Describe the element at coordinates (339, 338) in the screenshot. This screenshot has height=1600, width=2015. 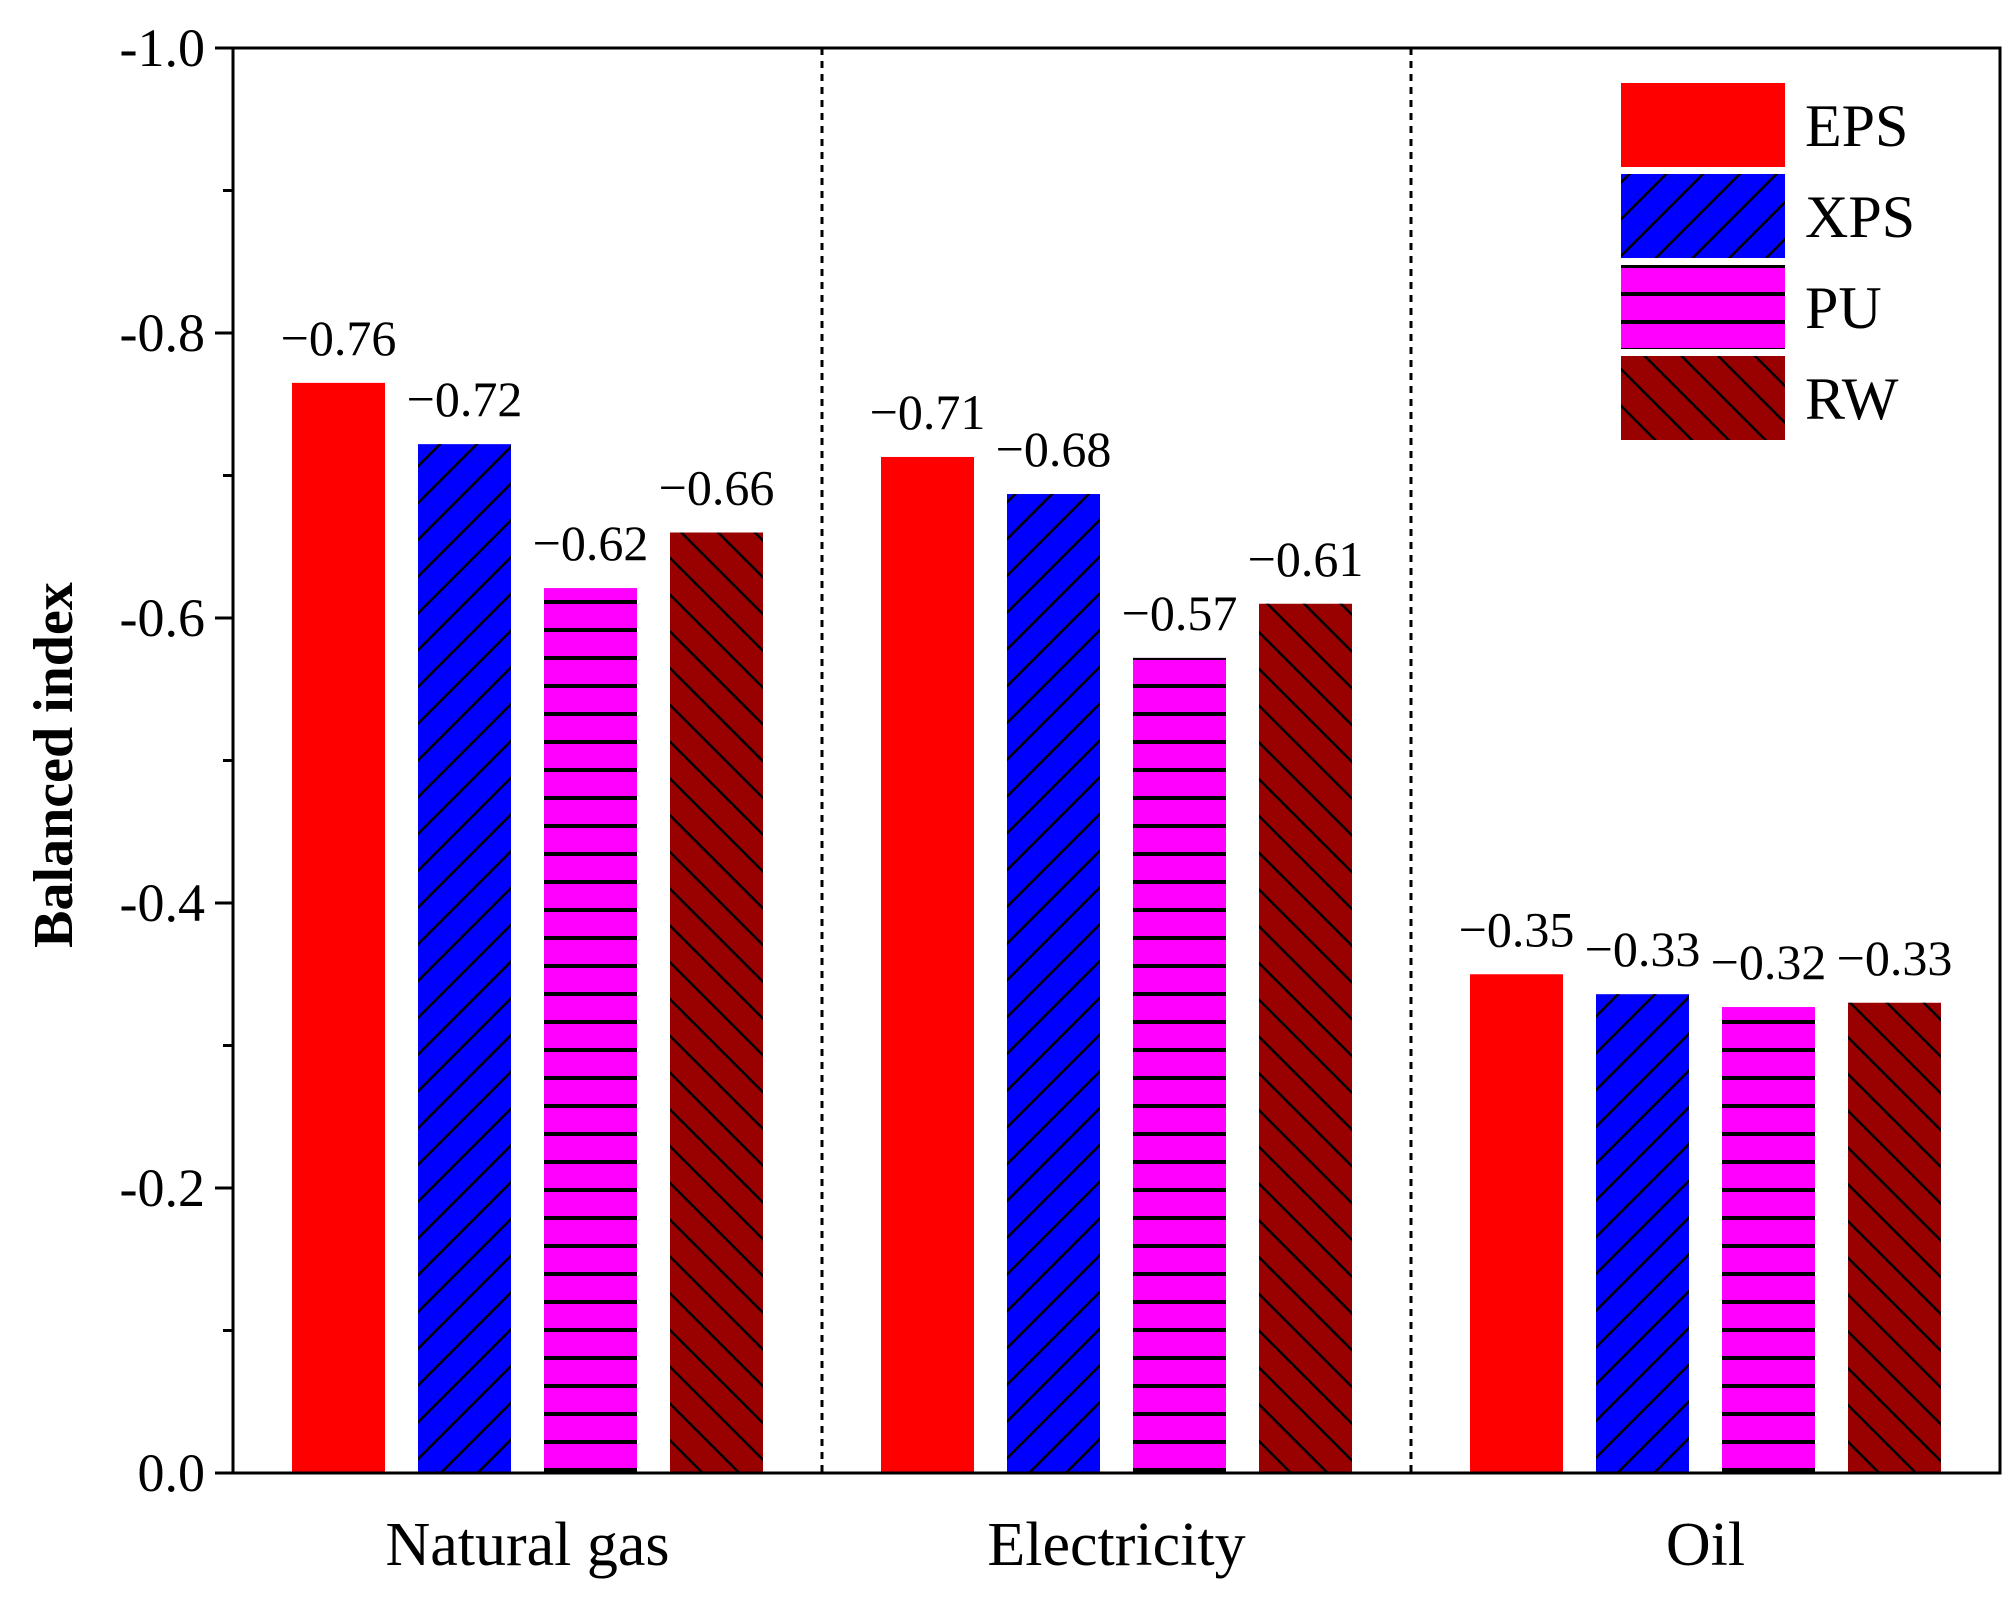
I see `data-label: −0.76` at that location.